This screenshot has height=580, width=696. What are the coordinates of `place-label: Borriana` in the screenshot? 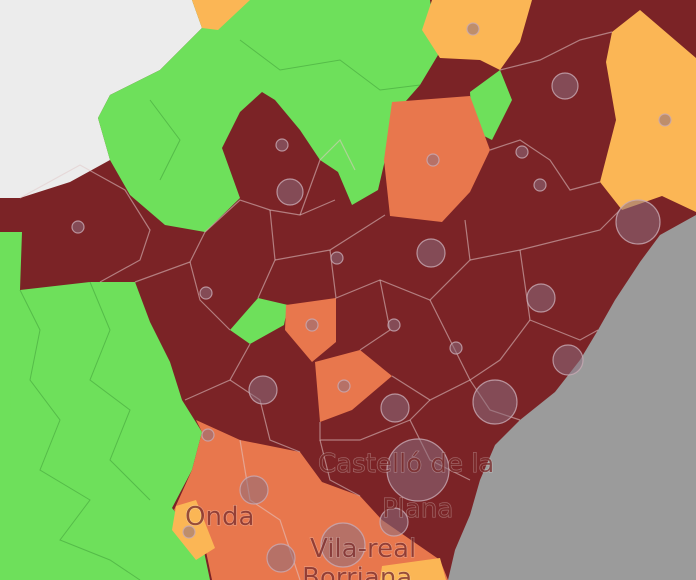 It's located at (357, 571).